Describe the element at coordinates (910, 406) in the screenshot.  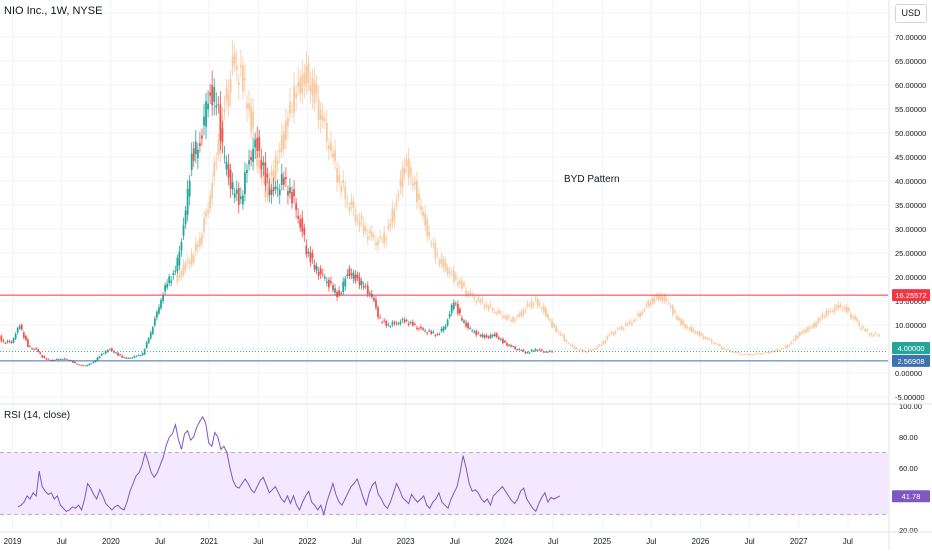
I see `rsi-tick-label: 100.00` at that location.